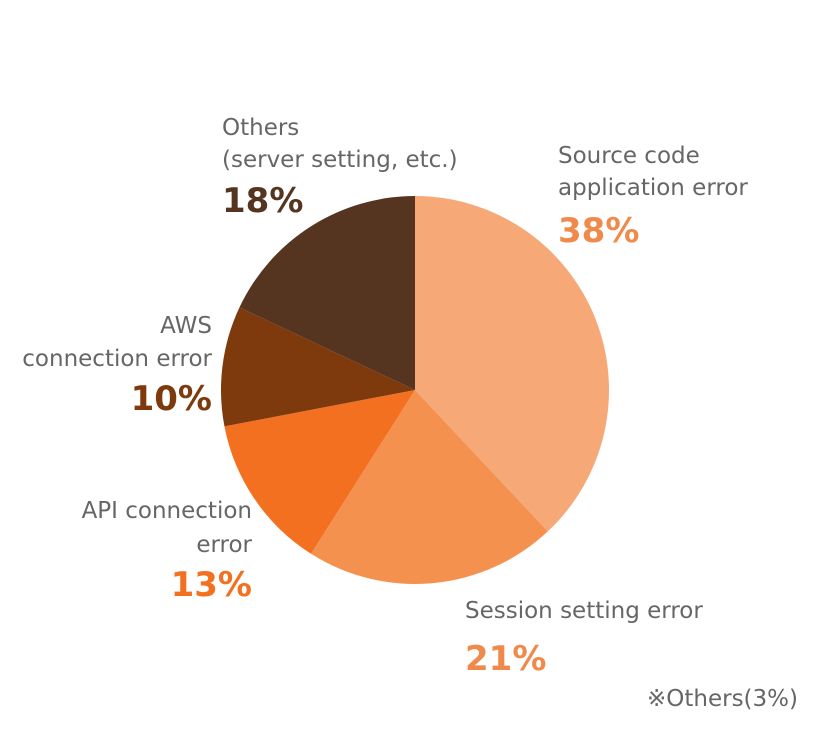 This screenshot has width=830, height=746. I want to click on slice-label: application error, so click(653, 188).